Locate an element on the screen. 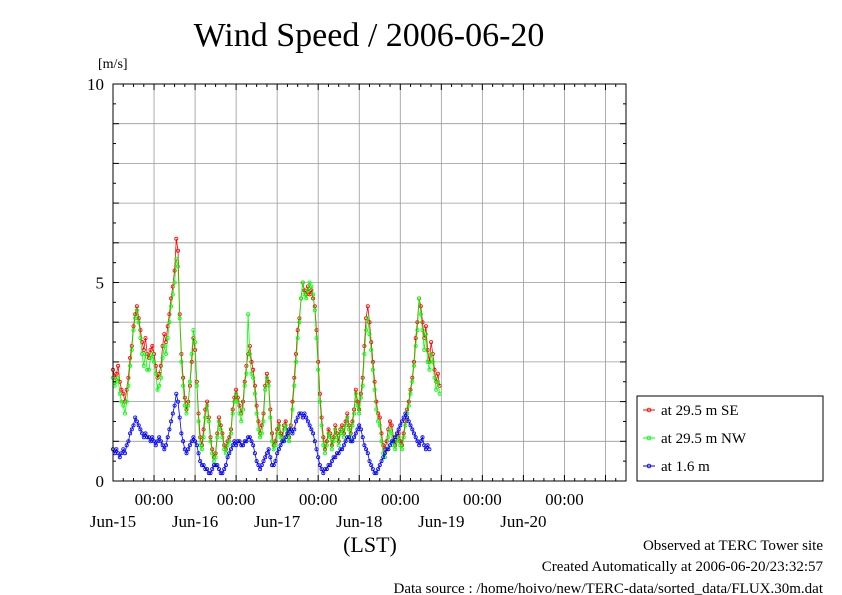  x-date-label: Jun-19 is located at coordinates (441, 521).